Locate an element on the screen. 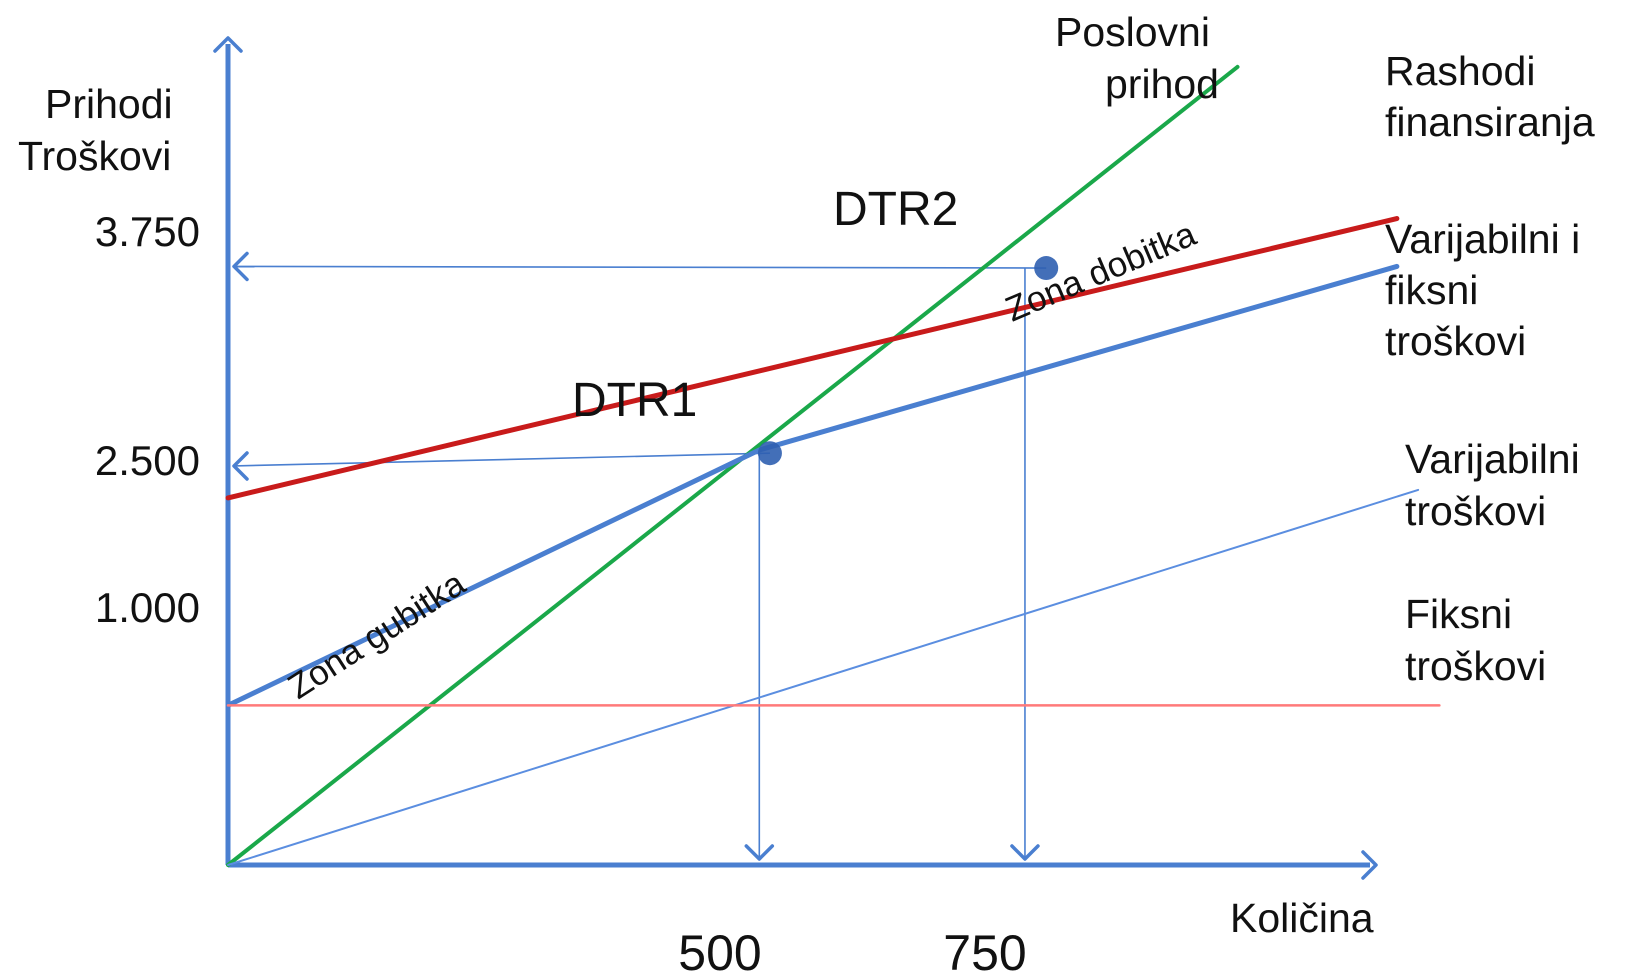 The image size is (1641, 977). series-label-fiksni-troskovi: Fiksni troškovi is located at coordinates (1475, 640).